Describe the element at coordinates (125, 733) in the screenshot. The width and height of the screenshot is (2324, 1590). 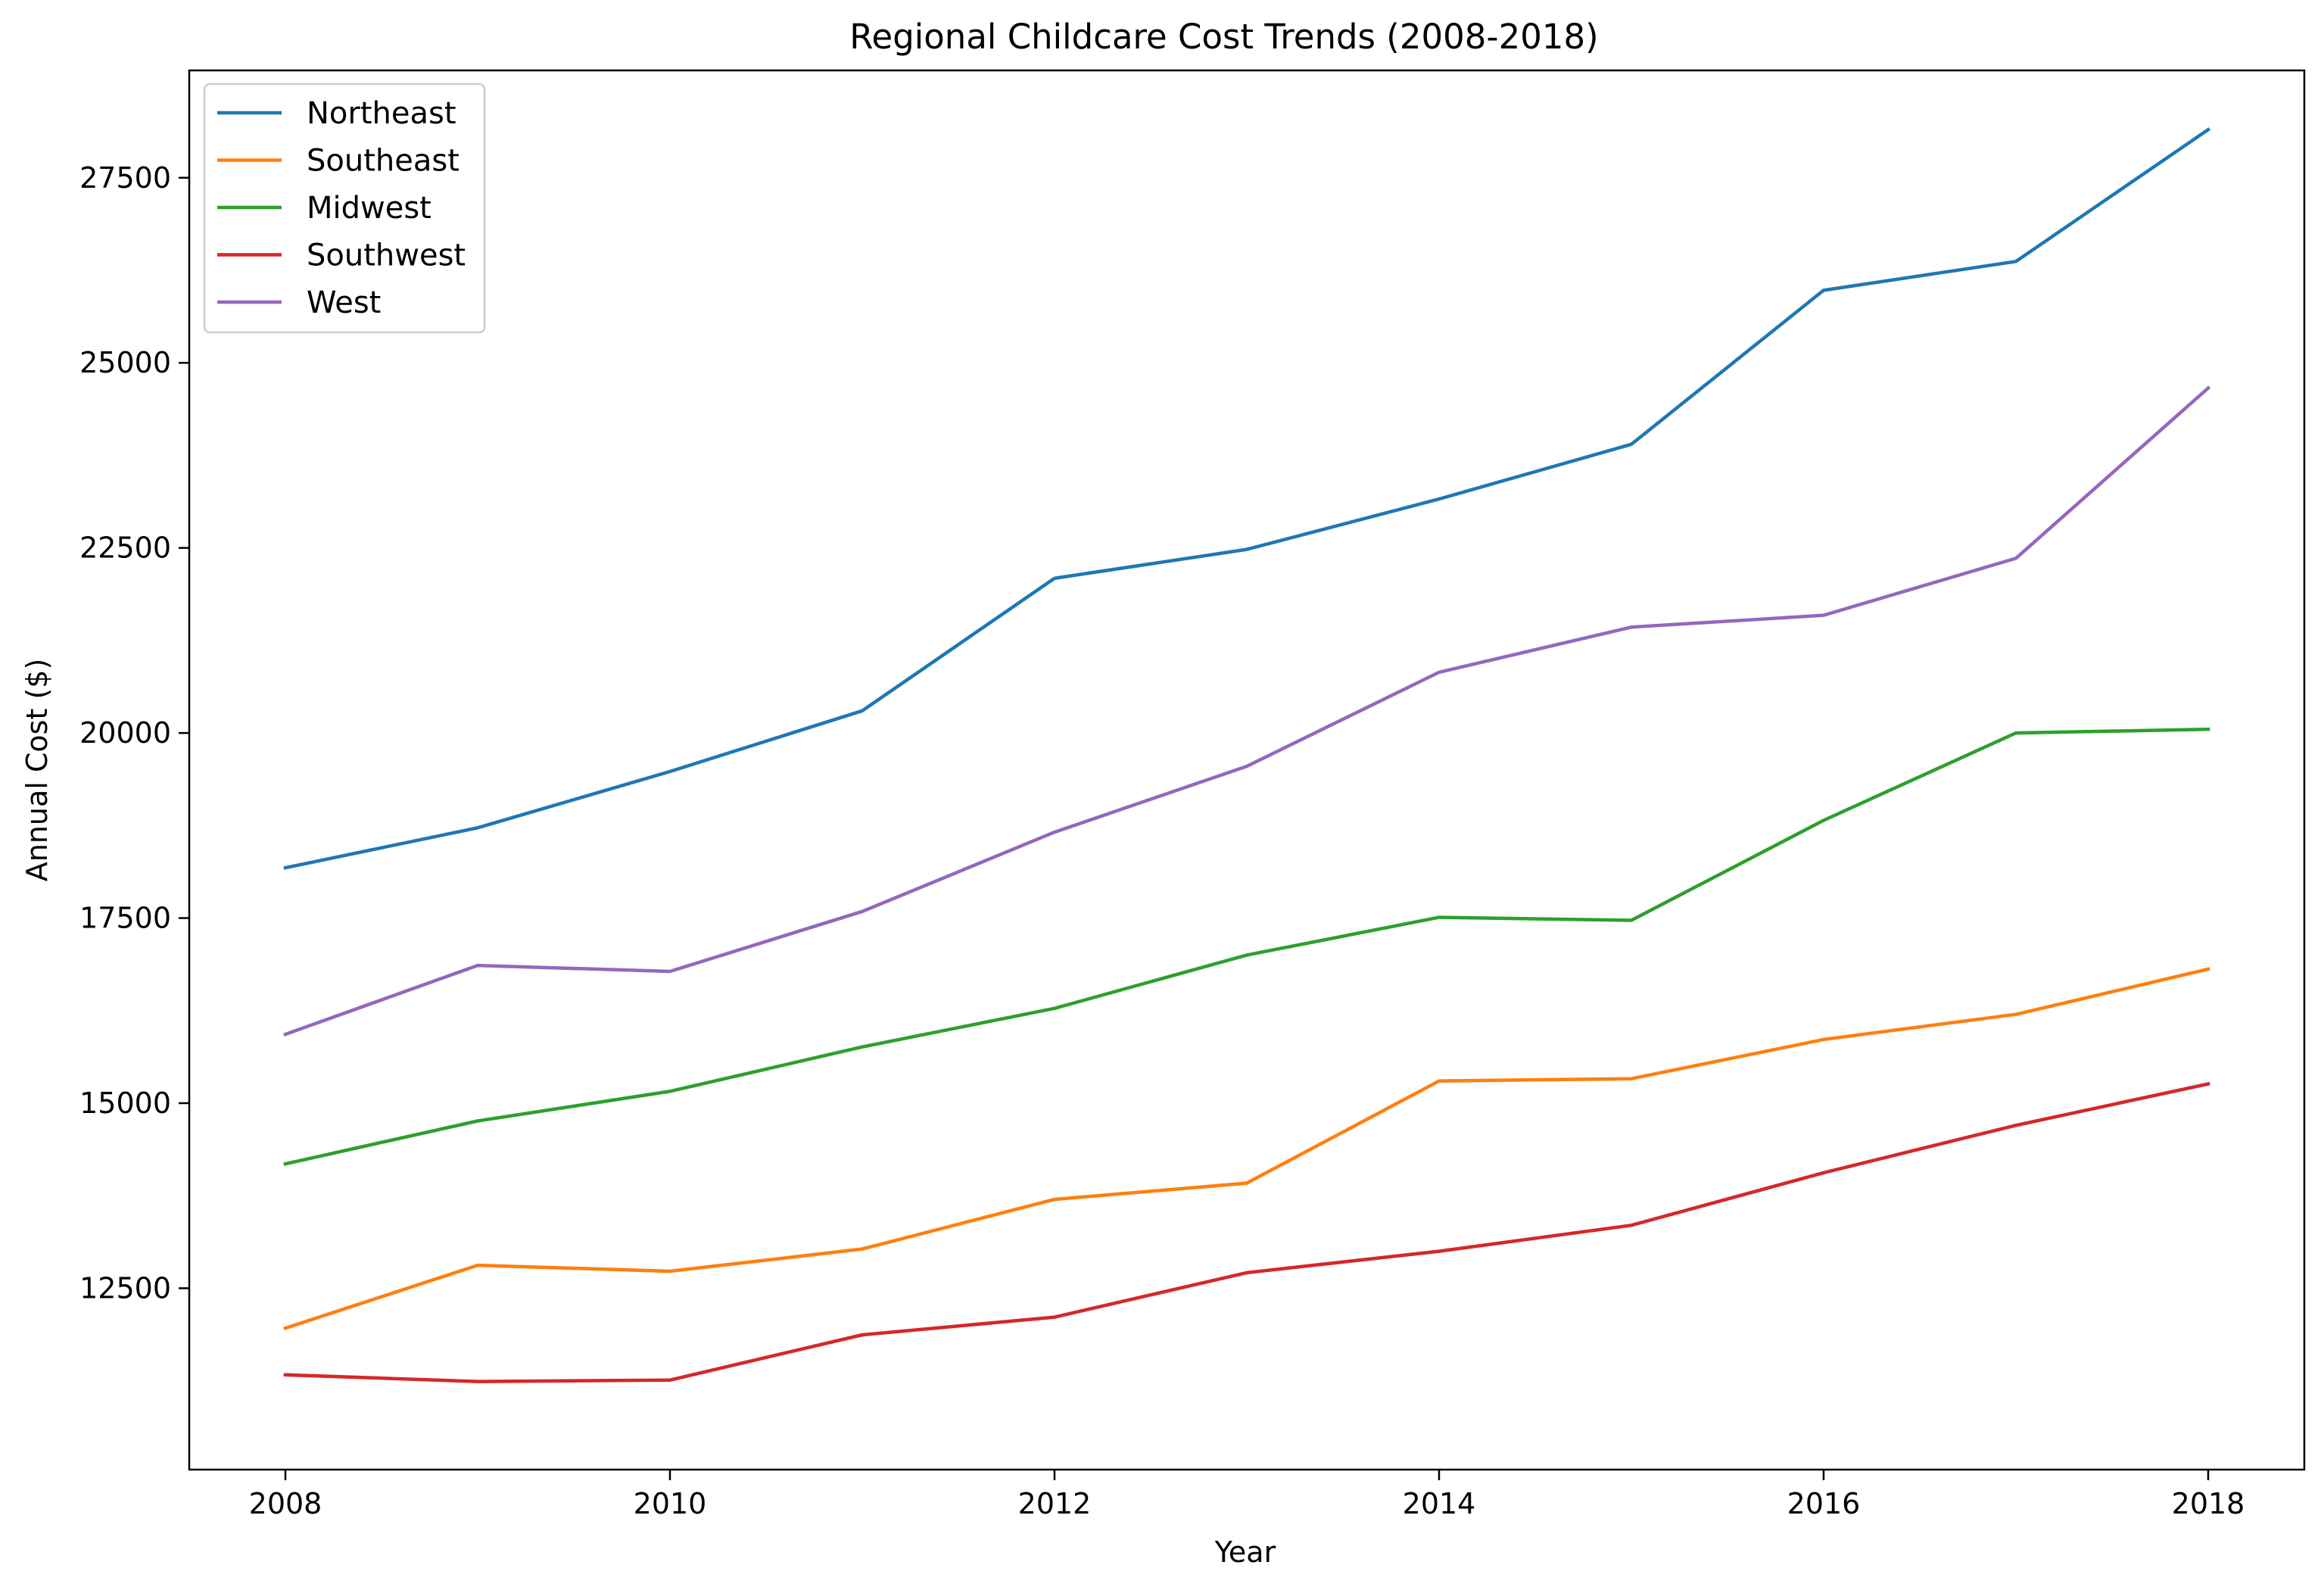
I see `y-tick-label: 20000` at that location.